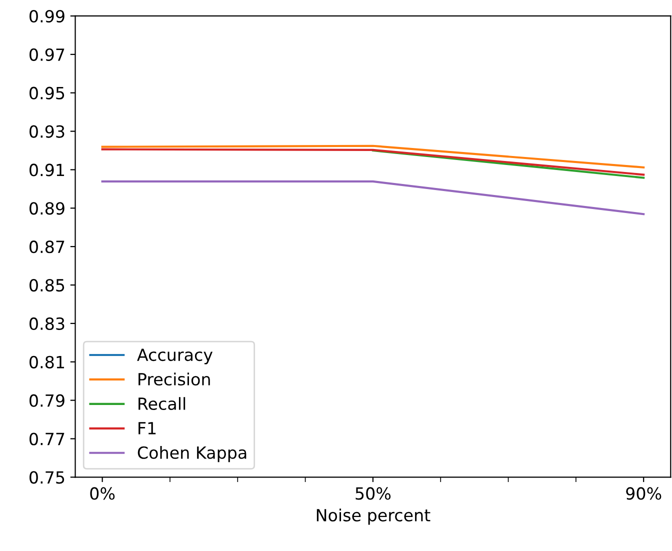 The image size is (672, 551). Describe the element at coordinates (102, 493) in the screenshot. I see `x-tick-label: 0%` at that location.